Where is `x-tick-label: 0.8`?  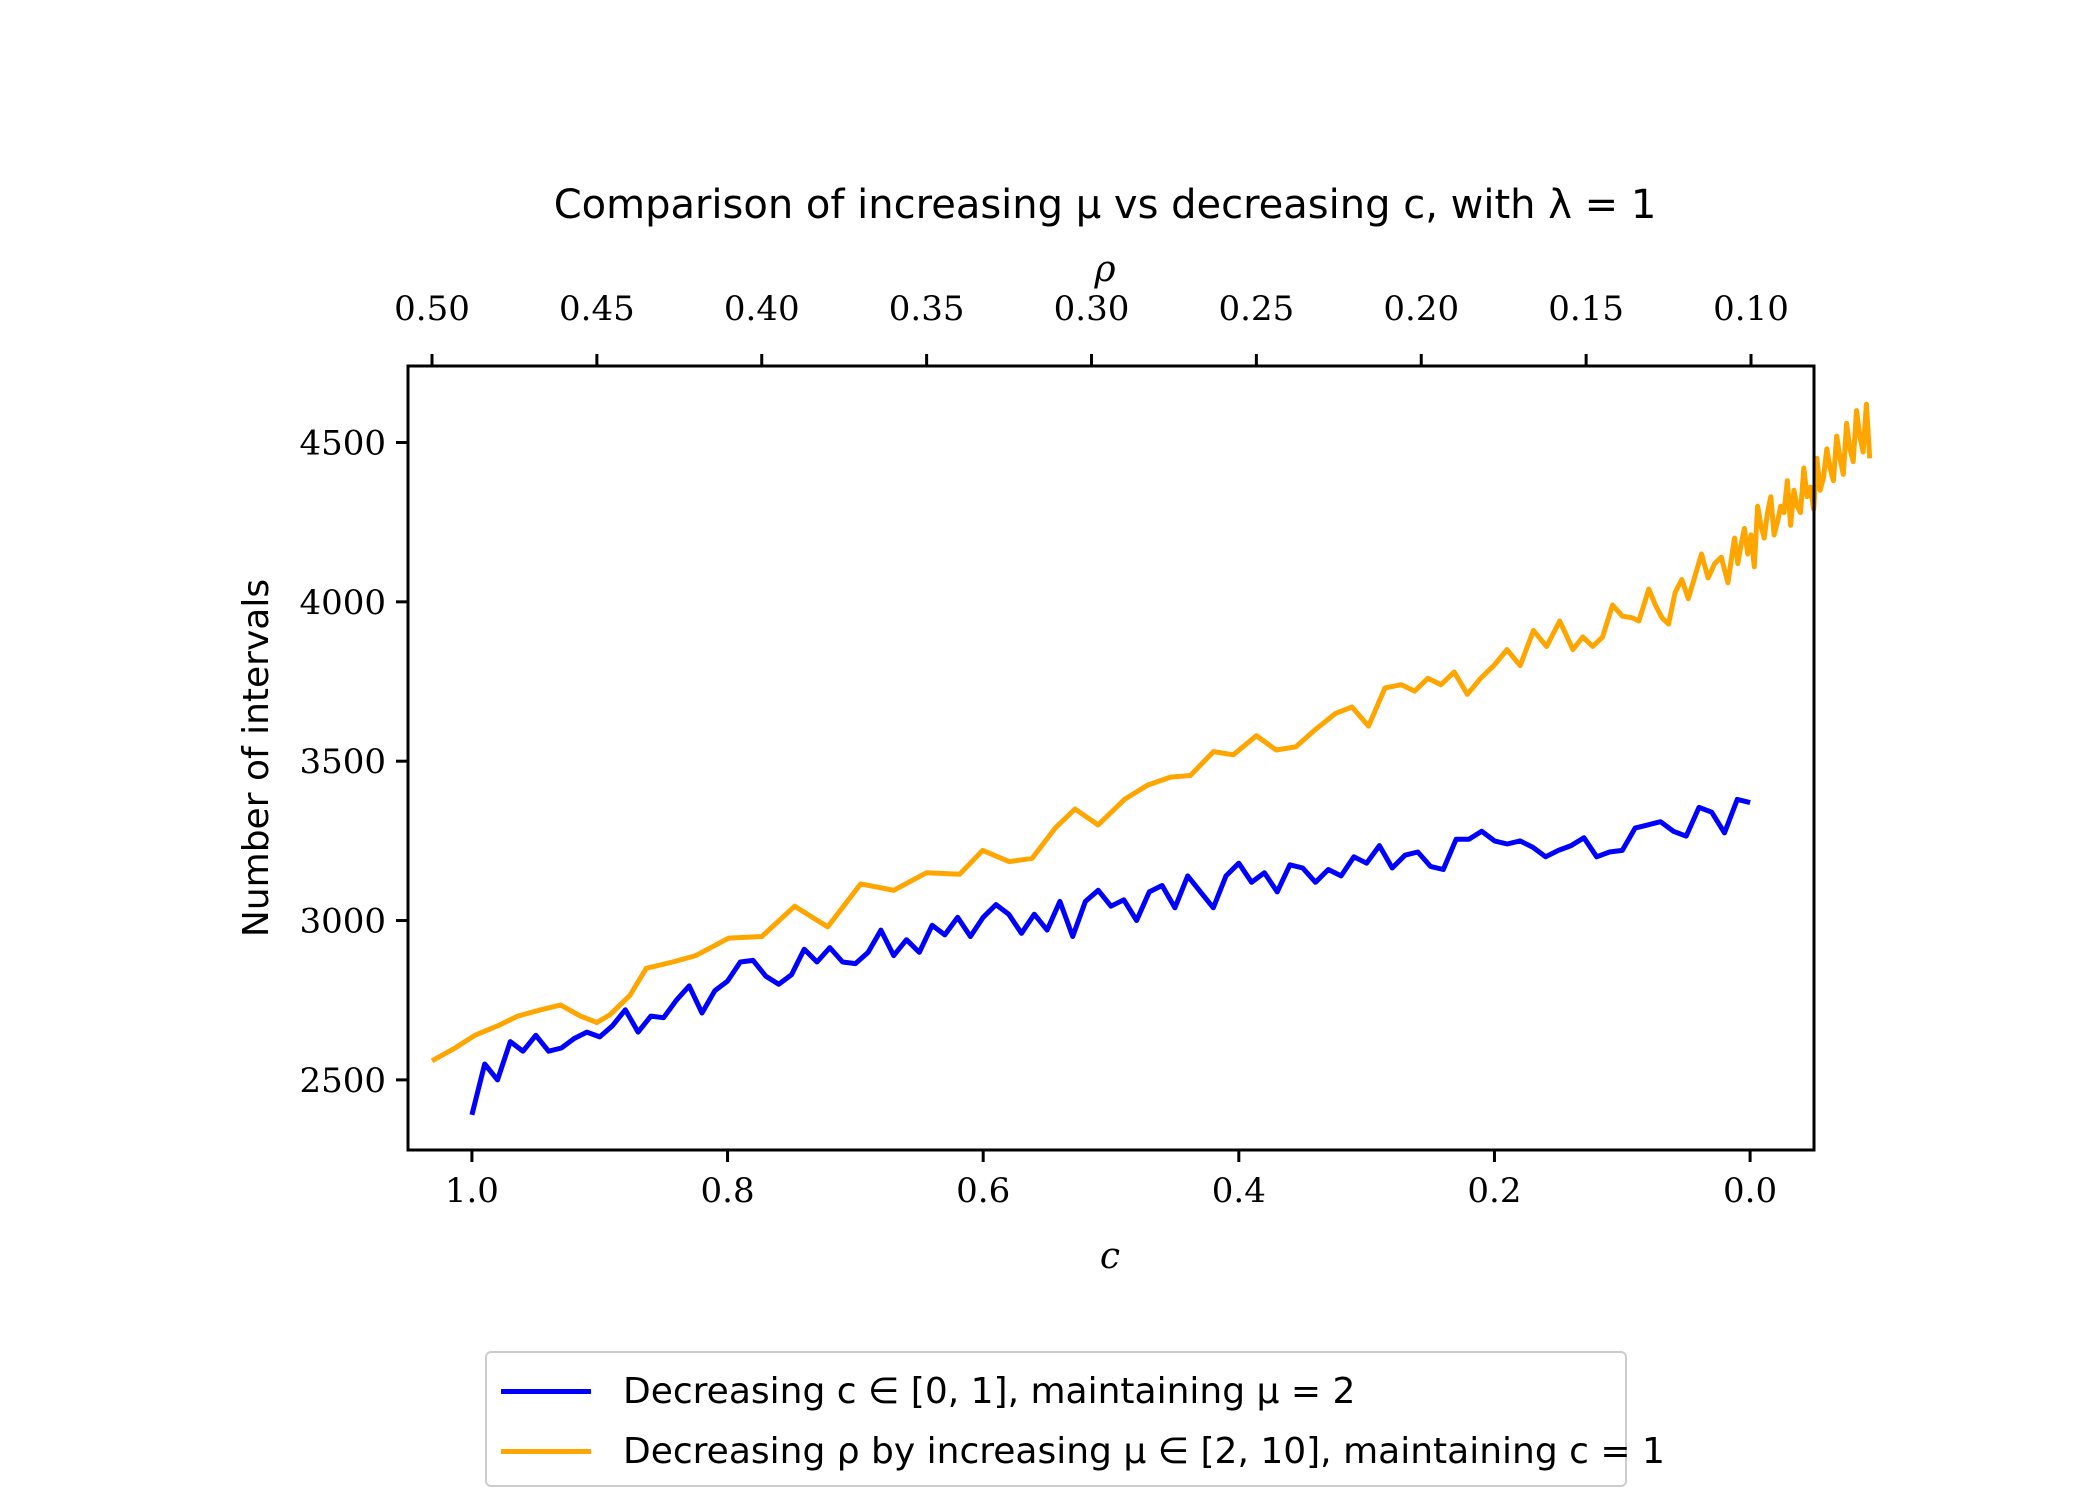
x-tick-label: 0.8 is located at coordinates (728, 1191).